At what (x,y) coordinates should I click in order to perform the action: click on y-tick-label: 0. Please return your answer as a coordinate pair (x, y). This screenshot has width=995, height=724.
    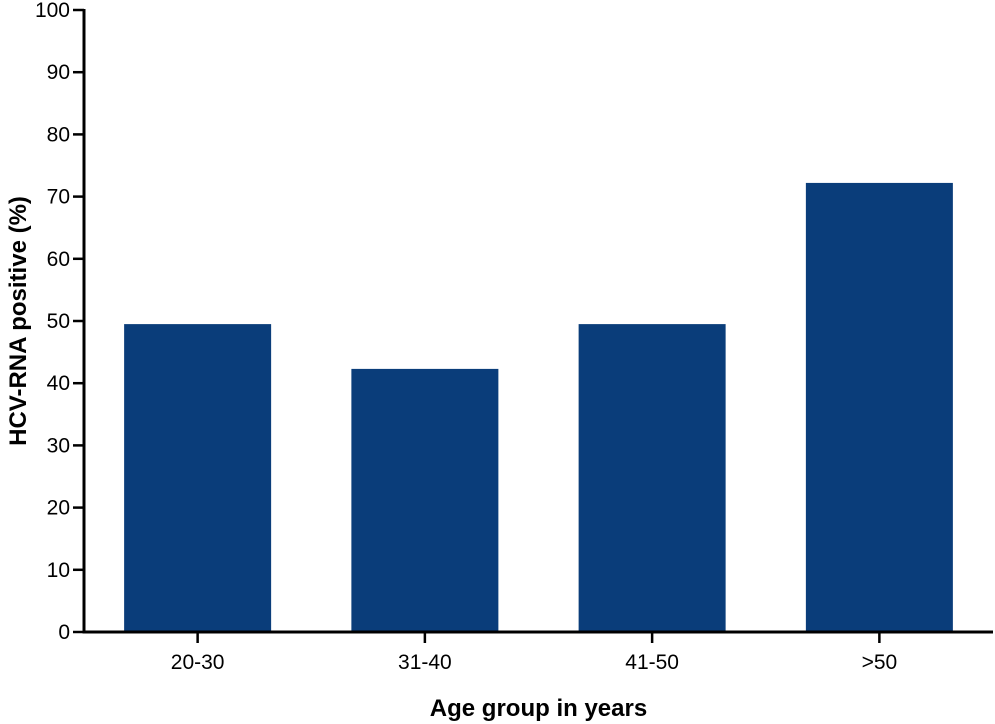
    Looking at the image, I should click on (64, 632).